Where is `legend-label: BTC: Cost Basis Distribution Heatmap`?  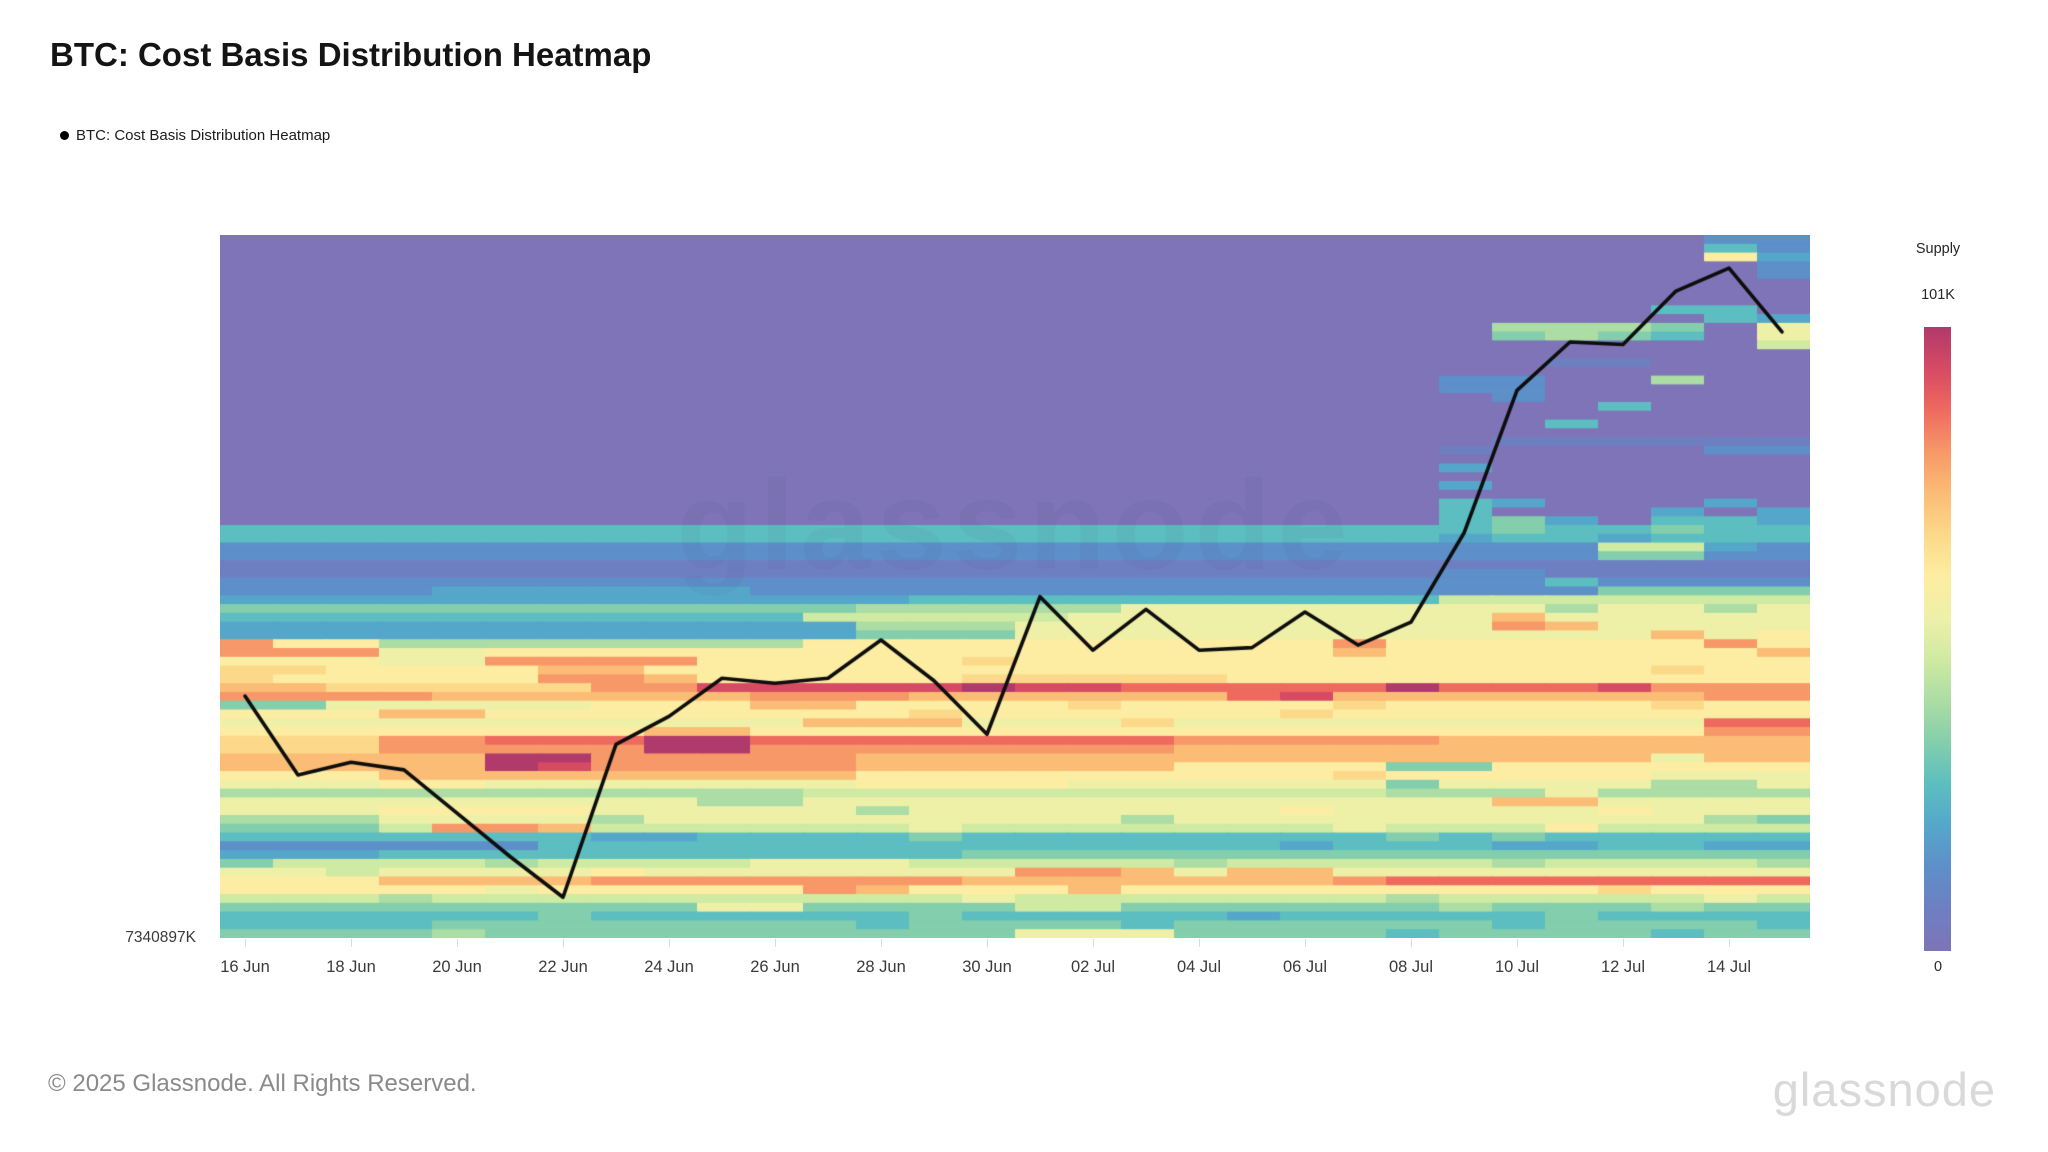 legend-label: BTC: Cost Basis Distribution Heatmap is located at coordinates (203, 135).